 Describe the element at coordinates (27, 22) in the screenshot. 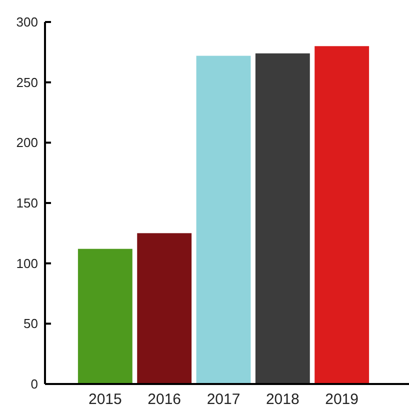

I see `y-tick-label: 300` at that location.